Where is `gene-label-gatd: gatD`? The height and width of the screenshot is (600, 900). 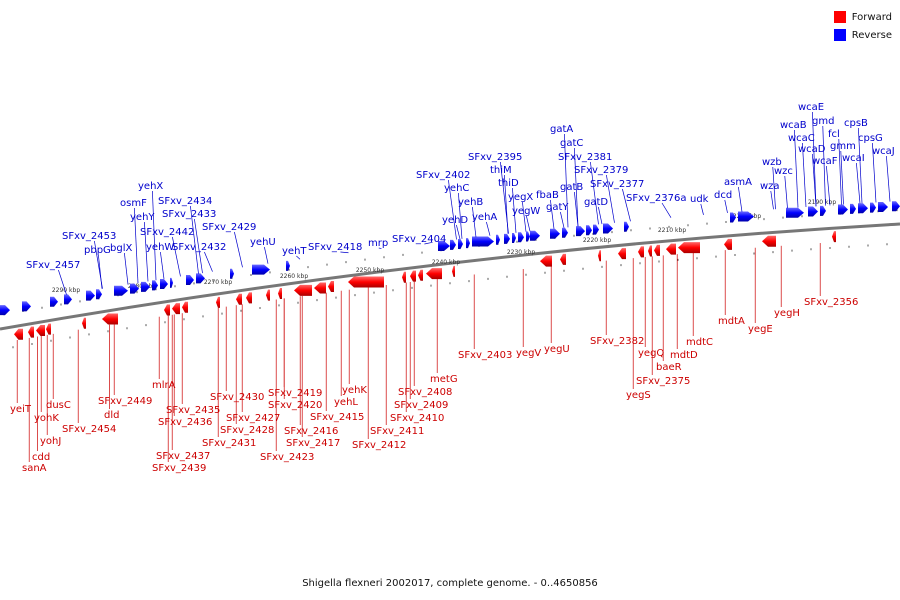 gene-label-gatd: gatD is located at coordinates (596, 202).